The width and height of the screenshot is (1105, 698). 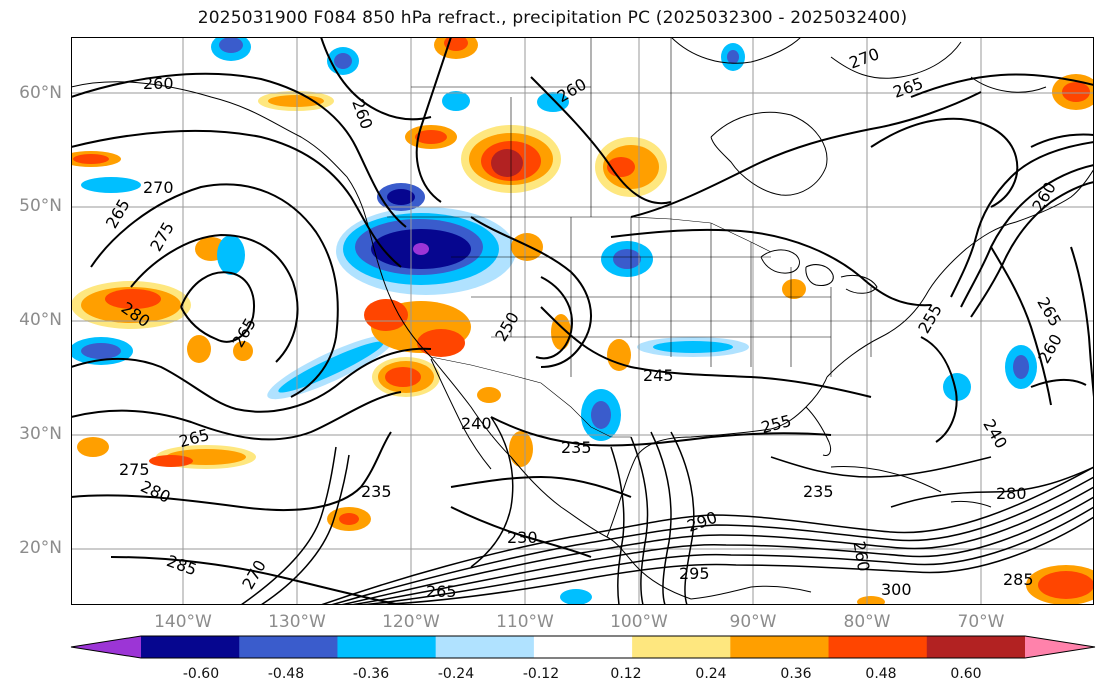 What do you see at coordinates (896, 589) in the screenshot?
I see `contour-label: 300` at bounding box center [896, 589].